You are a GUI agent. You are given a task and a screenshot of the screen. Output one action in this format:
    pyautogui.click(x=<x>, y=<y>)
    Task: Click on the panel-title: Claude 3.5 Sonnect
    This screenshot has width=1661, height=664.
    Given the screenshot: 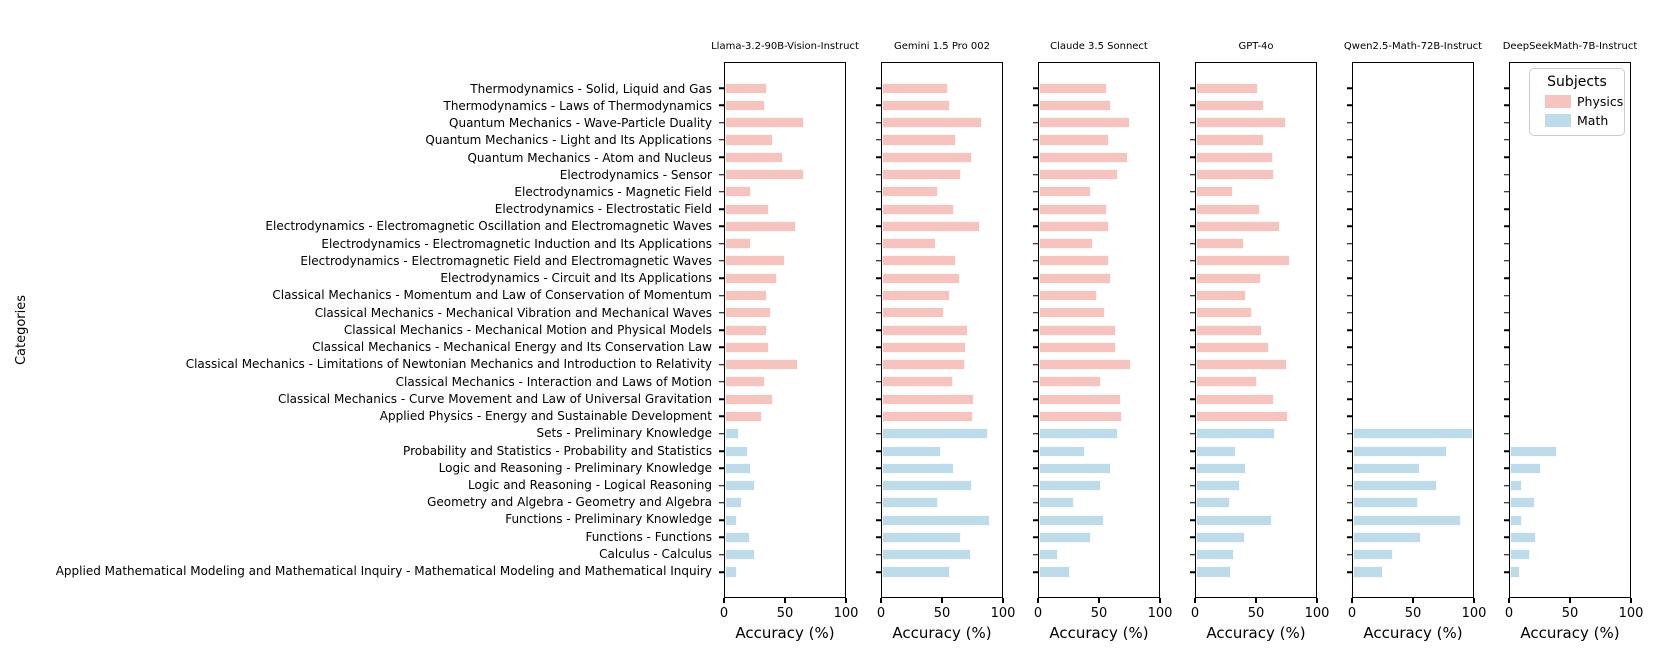 What is the action you would take?
    pyautogui.click(x=1099, y=46)
    